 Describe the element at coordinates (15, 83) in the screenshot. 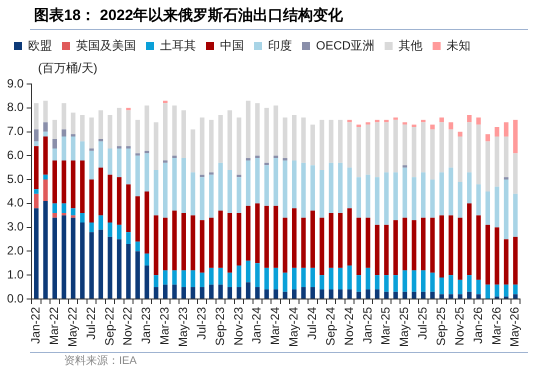

I see `y-tick-label: 9.0` at that location.